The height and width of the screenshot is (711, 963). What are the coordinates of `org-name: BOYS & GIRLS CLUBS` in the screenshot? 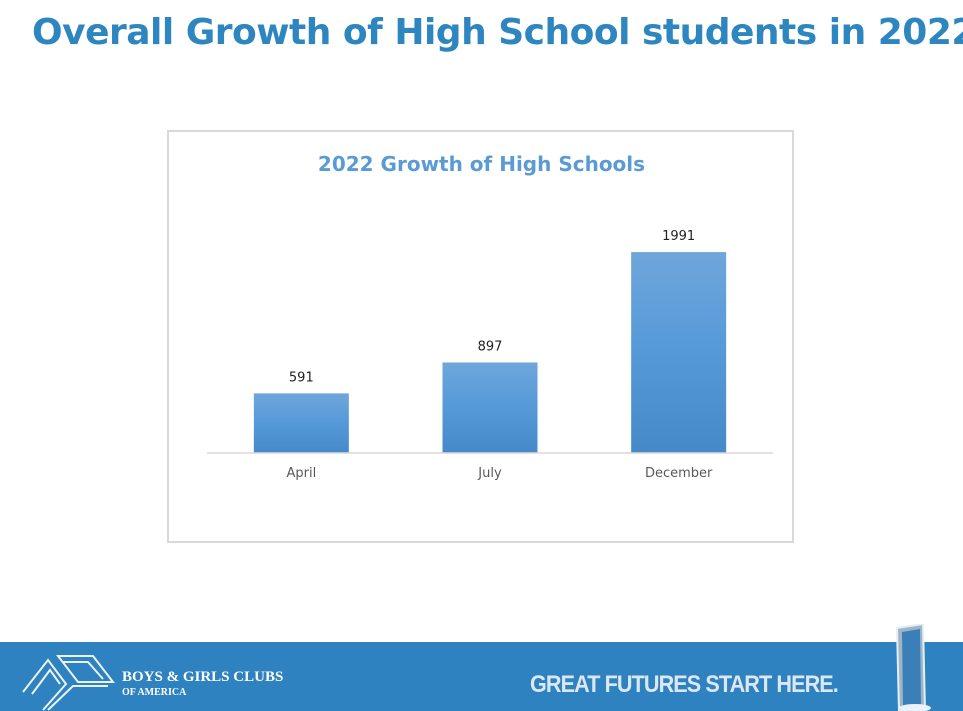 It's located at (203, 677).